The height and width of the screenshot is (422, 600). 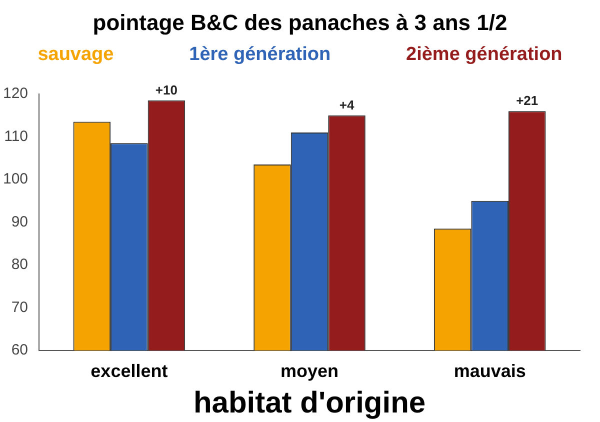 What do you see at coordinates (19, 350) in the screenshot?
I see `y-tick-label: 60` at bounding box center [19, 350].